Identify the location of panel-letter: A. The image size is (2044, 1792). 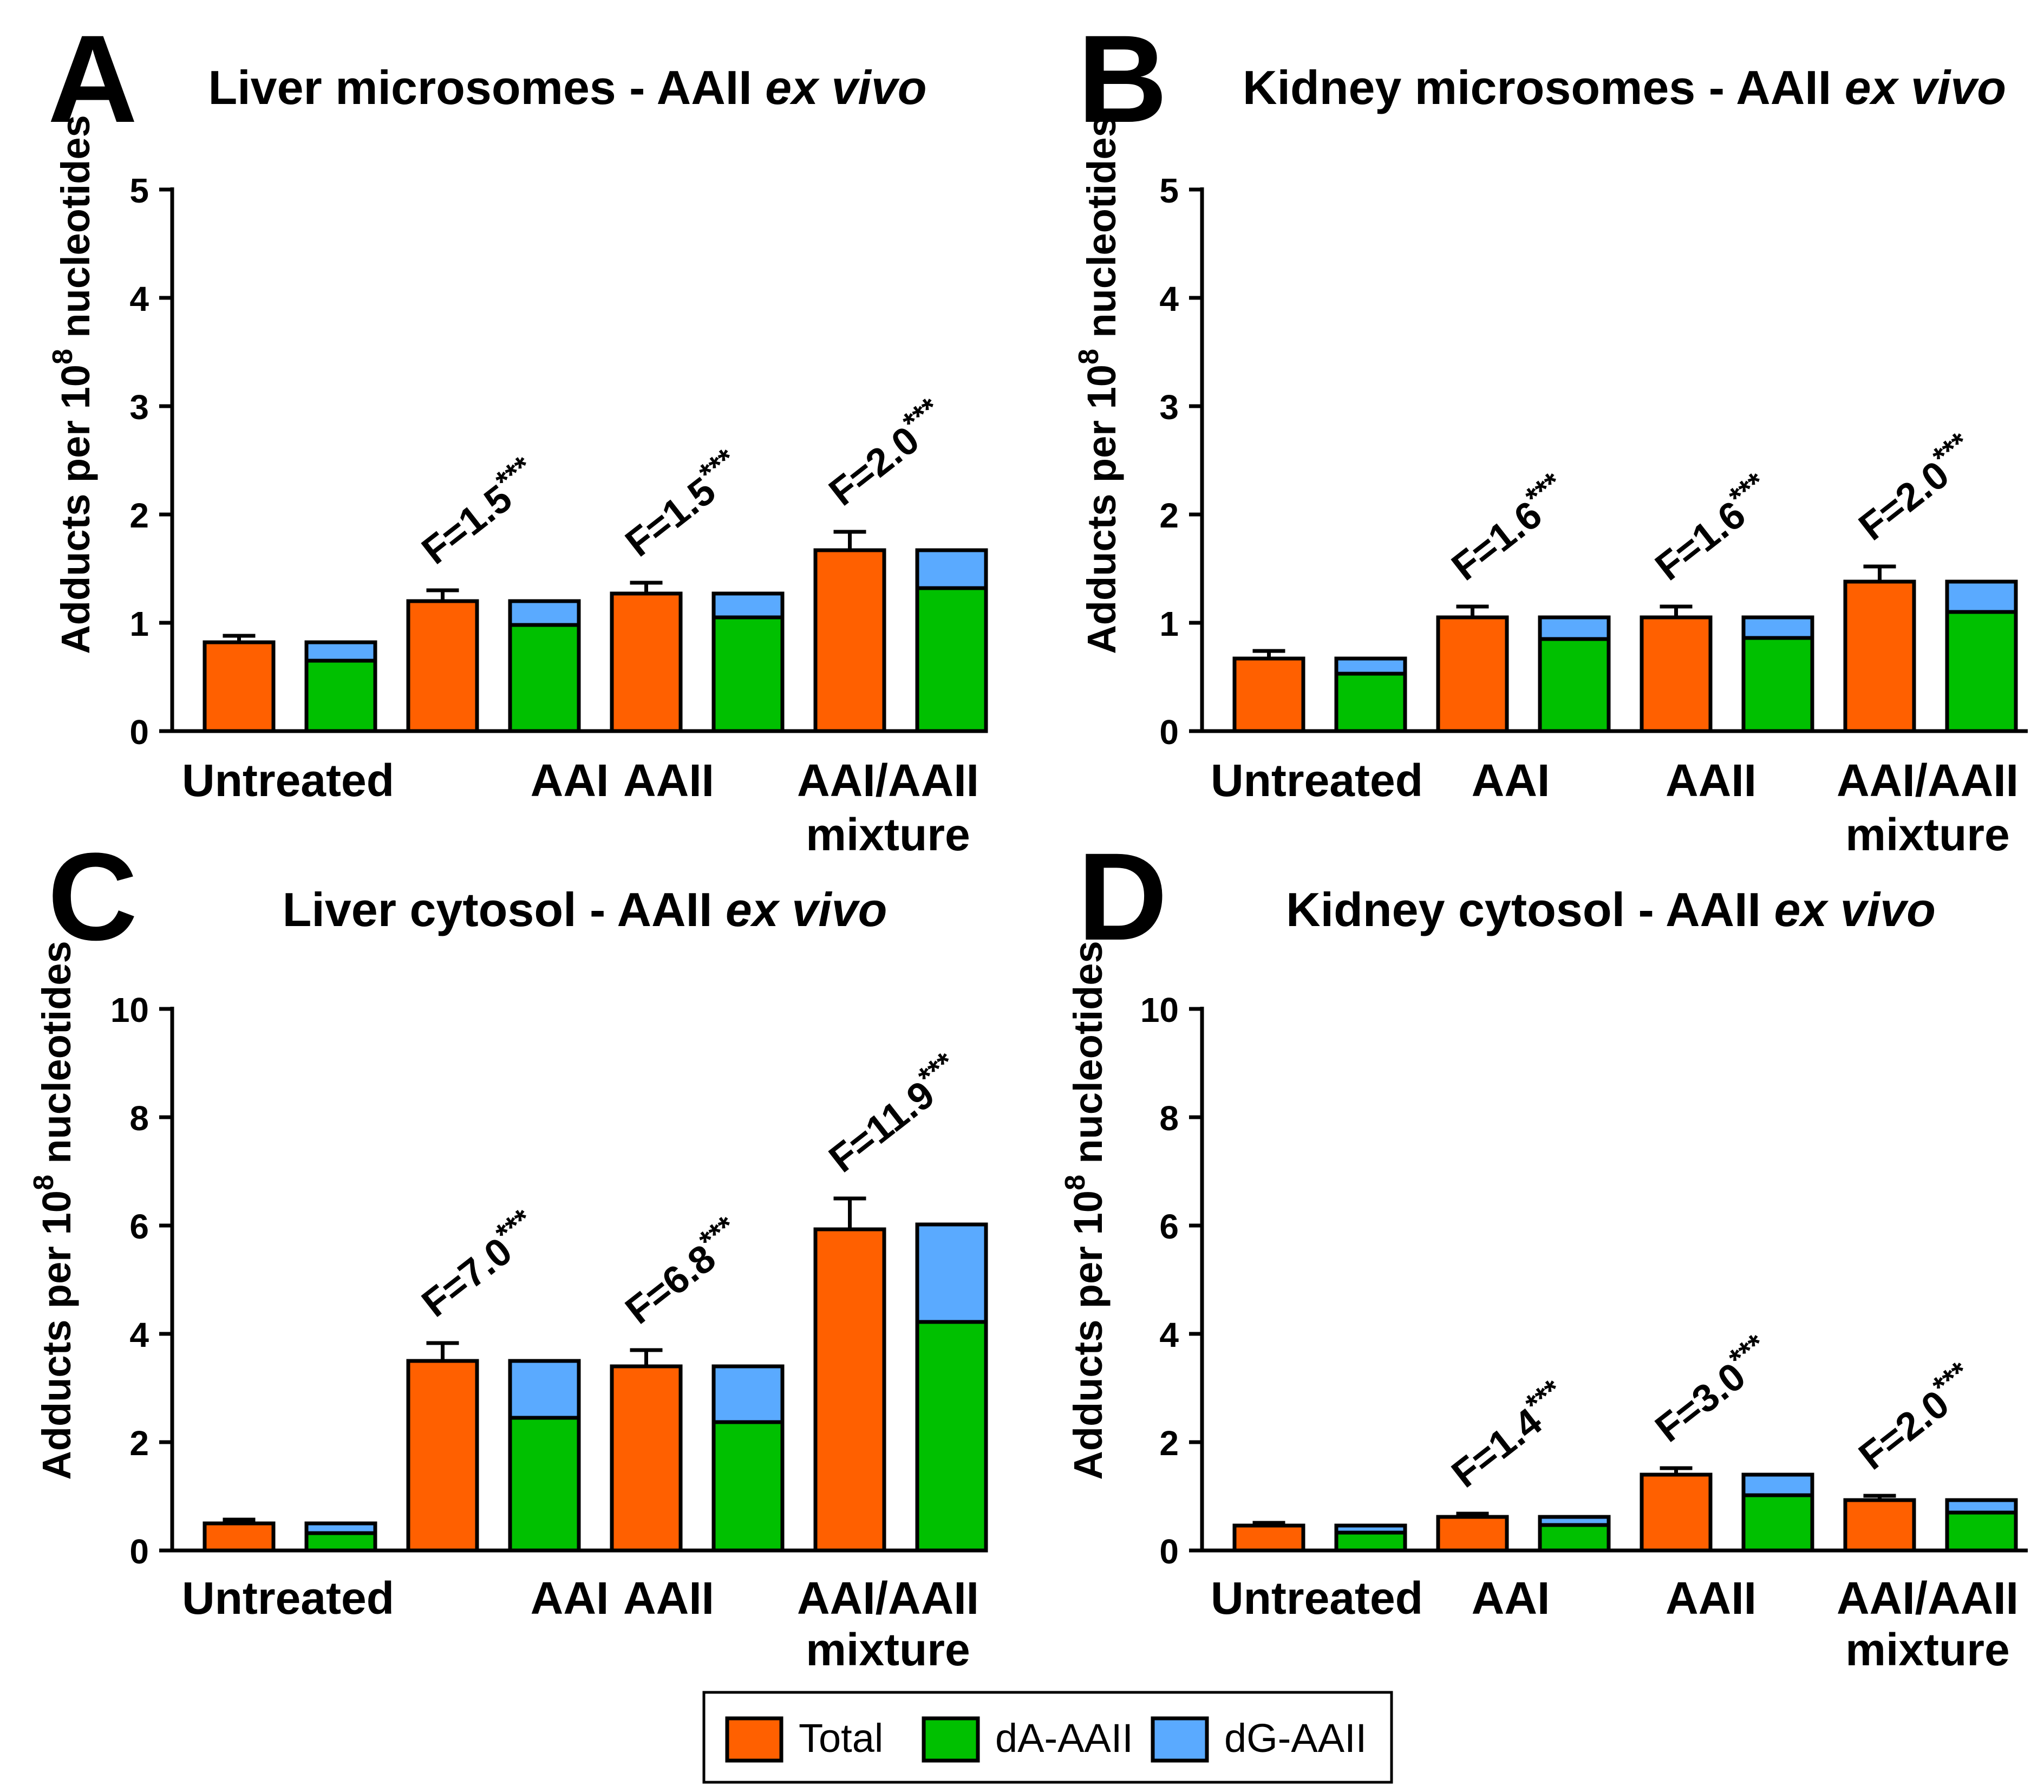
(93, 78).